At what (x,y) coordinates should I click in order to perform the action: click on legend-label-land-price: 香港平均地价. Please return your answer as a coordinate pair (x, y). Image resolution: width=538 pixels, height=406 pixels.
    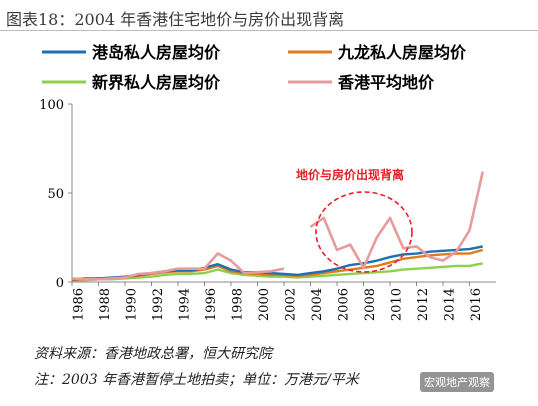
    Looking at the image, I should click on (386, 82).